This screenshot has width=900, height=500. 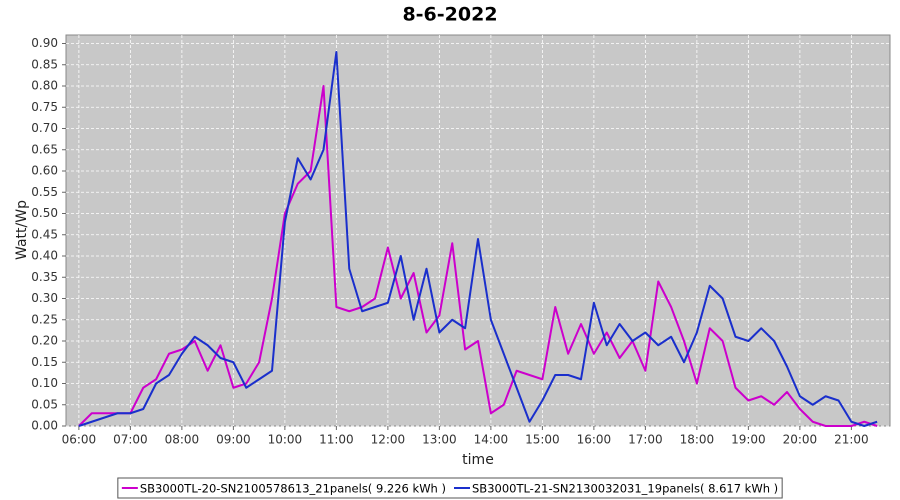 I want to click on x-tick-label: 08:00, so click(x=182, y=440).